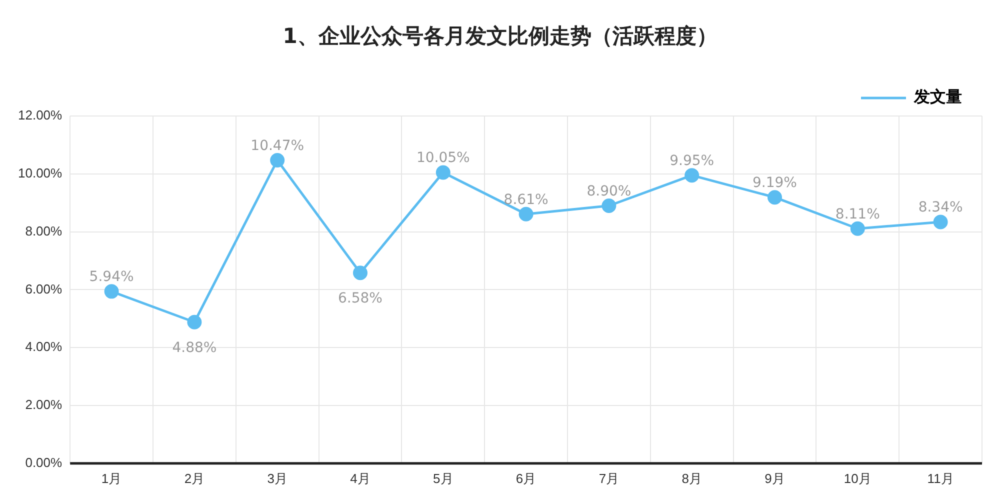 Image resolution: width=1000 pixels, height=500 pixels. I want to click on data-label: 8.61%, so click(526, 200).